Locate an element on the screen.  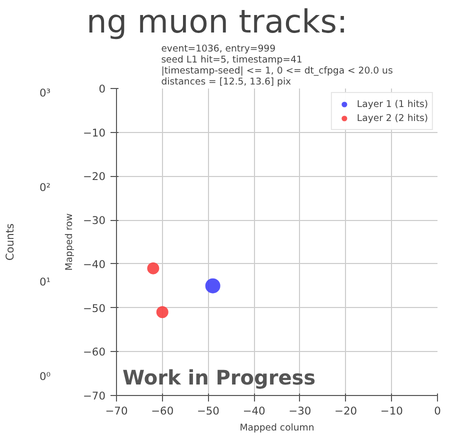
text: 0⁰ is located at coordinates (45, 377).